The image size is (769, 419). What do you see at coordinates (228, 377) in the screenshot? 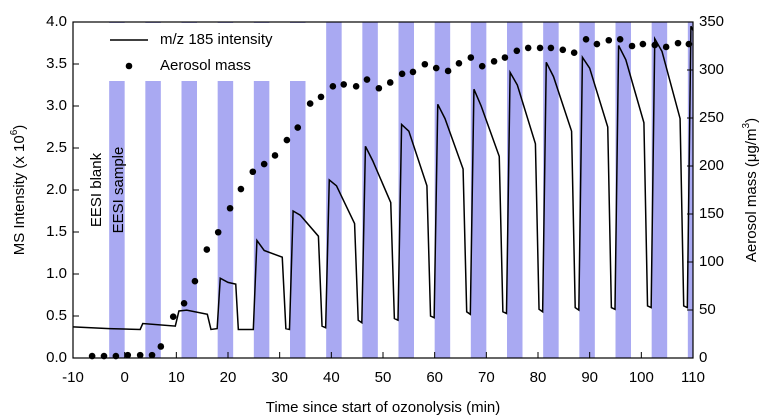
I see `x-tick-label: 20` at bounding box center [228, 377].